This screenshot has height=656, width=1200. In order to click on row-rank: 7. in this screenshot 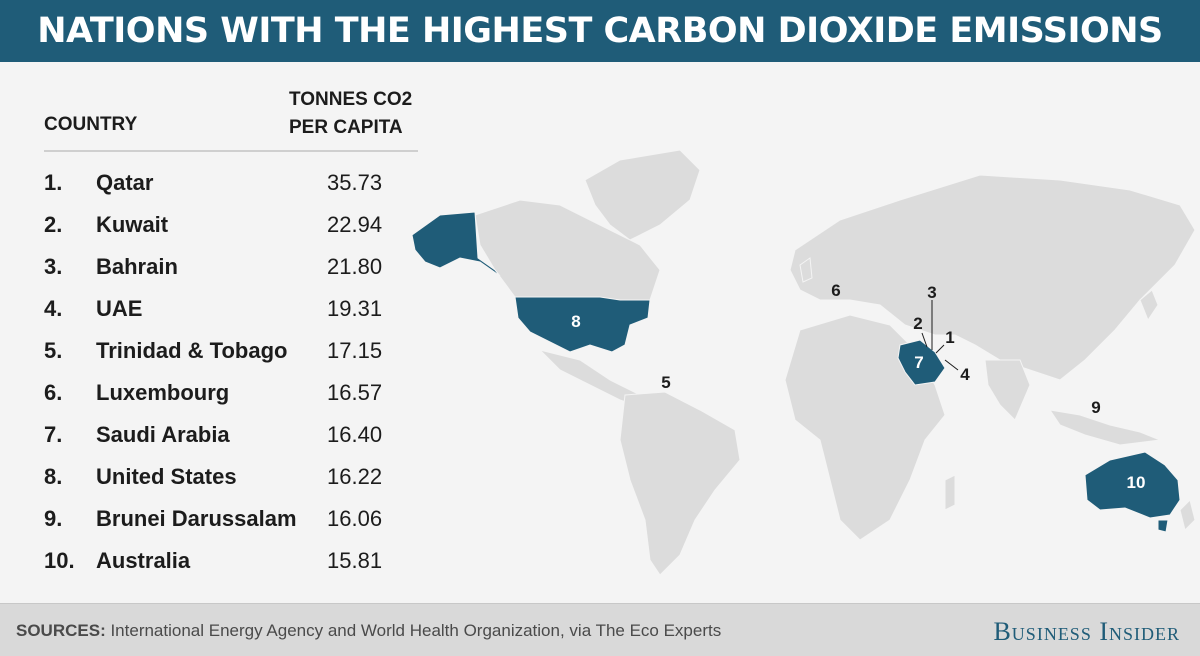, I will do `click(53, 434)`.